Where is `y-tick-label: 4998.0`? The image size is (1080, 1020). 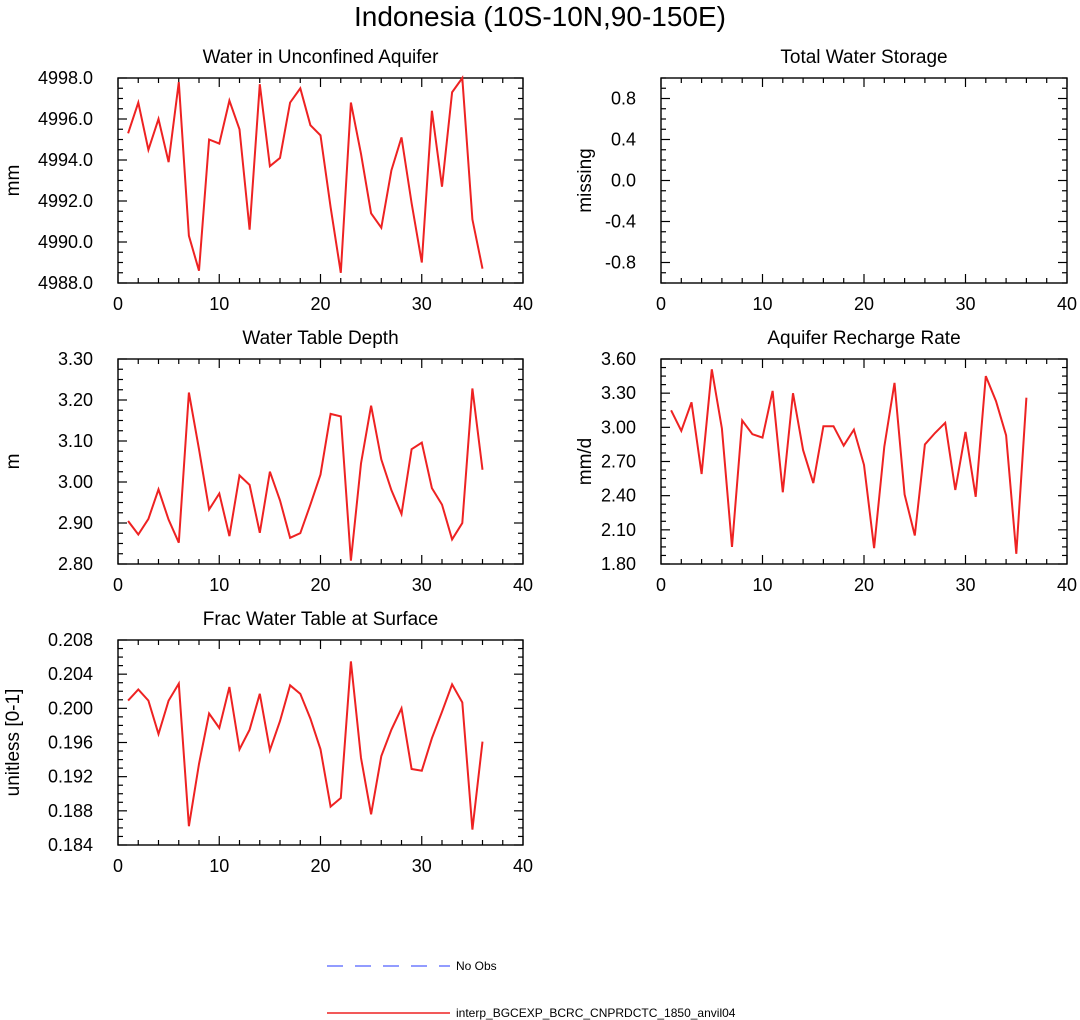 y-tick-label: 4998.0 is located at coordinates (65, 78).